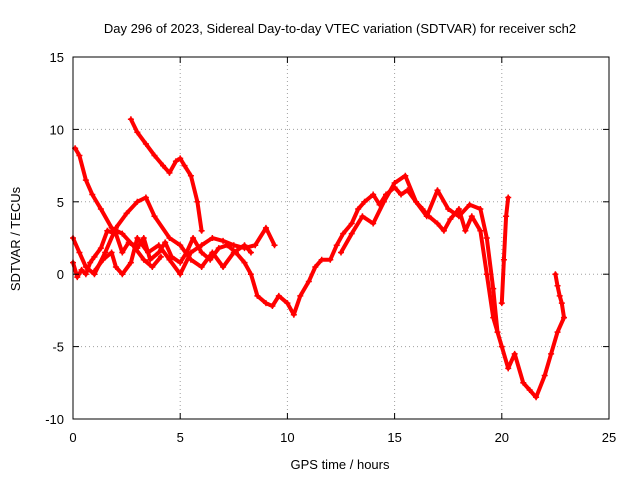  Describe the element at coordinates (394, 437) in the screenshot. I see `x-tick-label: 15` at that location.